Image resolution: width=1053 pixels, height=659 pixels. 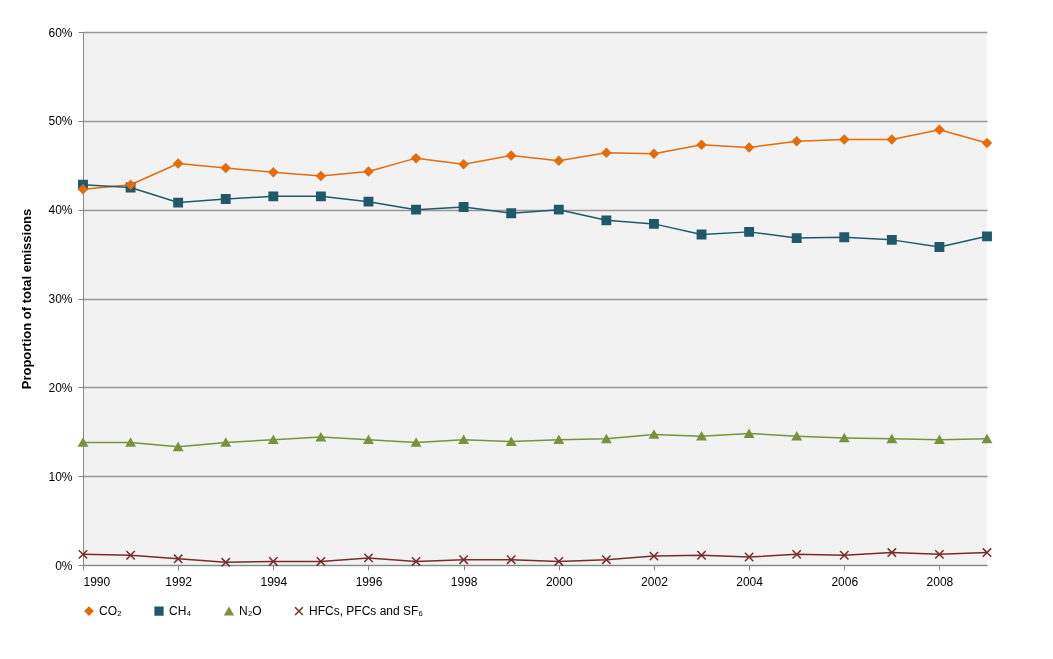 What do you see at coordinates (179, 581) in the screenshot?
I see `x-tick-label: 1992` at bounding box center [179, 581].